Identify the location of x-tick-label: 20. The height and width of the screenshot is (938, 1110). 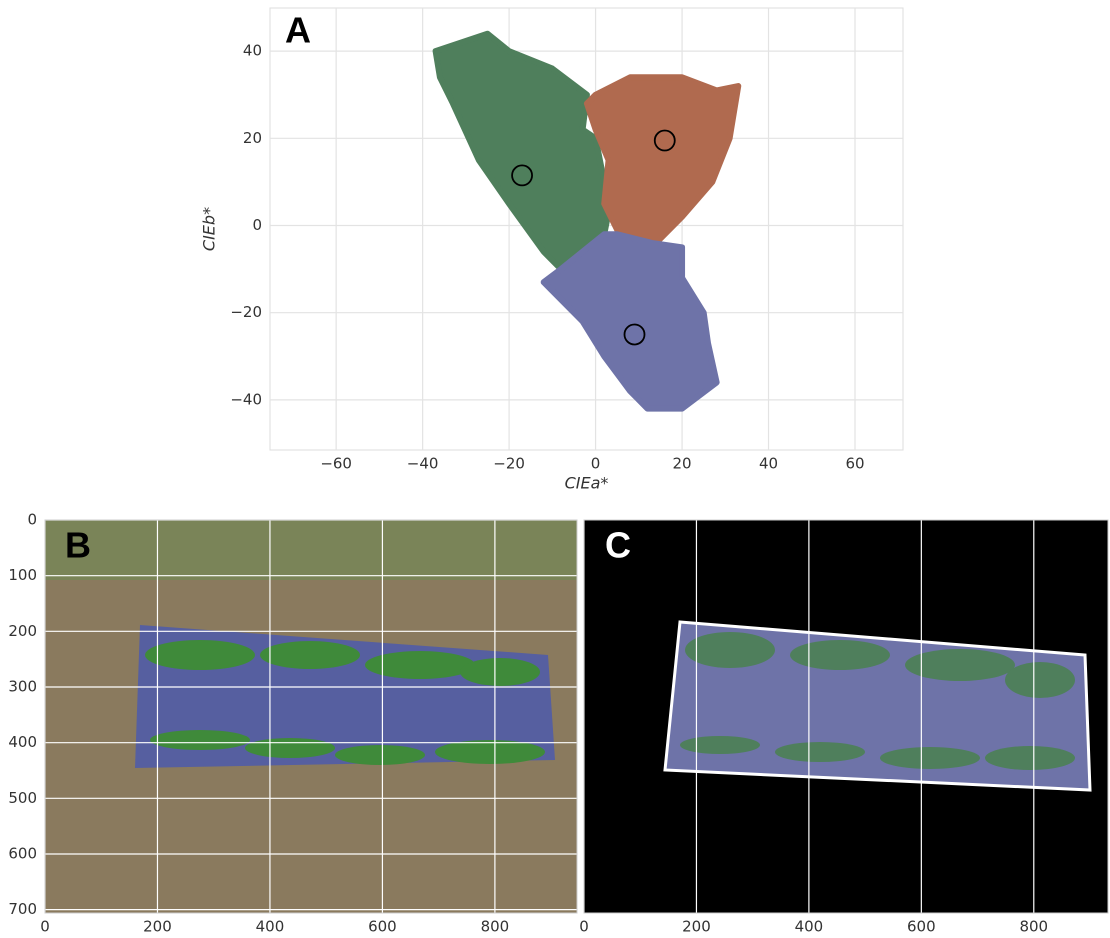
(682, 464).